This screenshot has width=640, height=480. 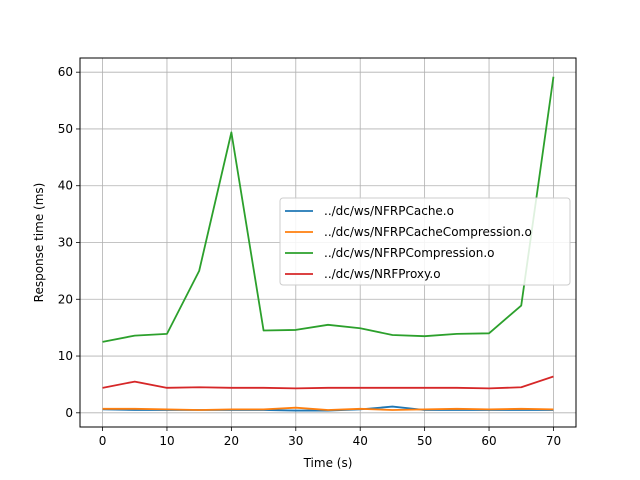 I want to click on x-tick-label: 50, so click(x=424, y=441).